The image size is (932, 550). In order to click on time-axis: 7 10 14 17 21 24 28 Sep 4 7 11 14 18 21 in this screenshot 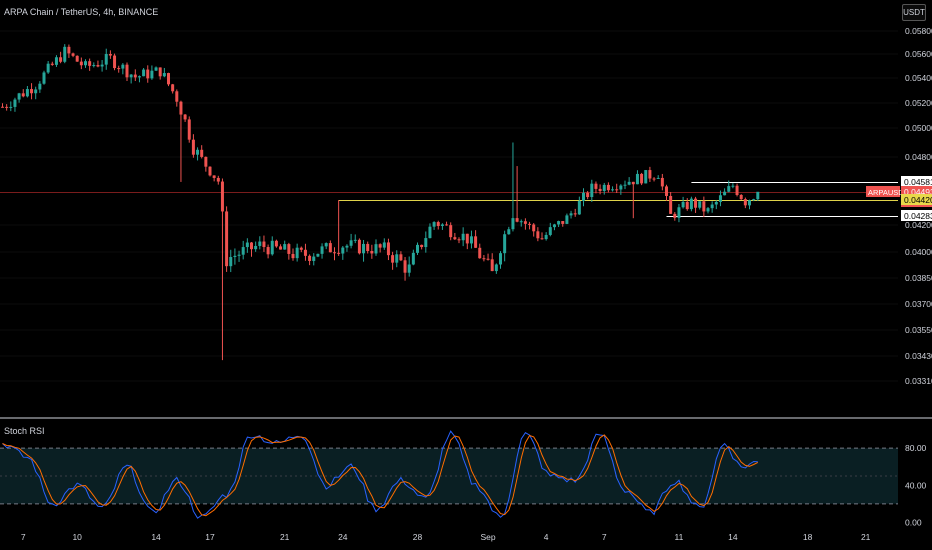, I will do `click(446, 537)`.